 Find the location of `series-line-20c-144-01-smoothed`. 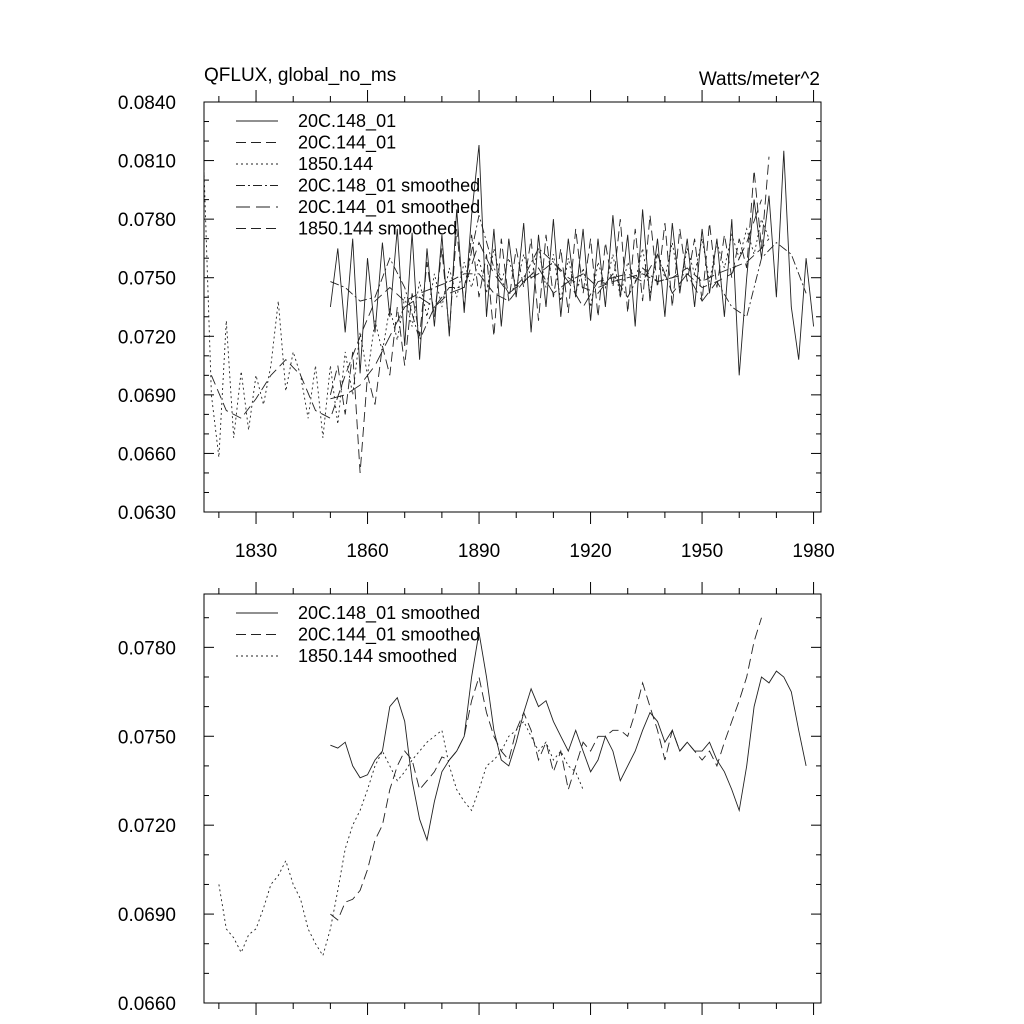

series-line-20c-144-01-smoothed is located at coordinates (546, 769).